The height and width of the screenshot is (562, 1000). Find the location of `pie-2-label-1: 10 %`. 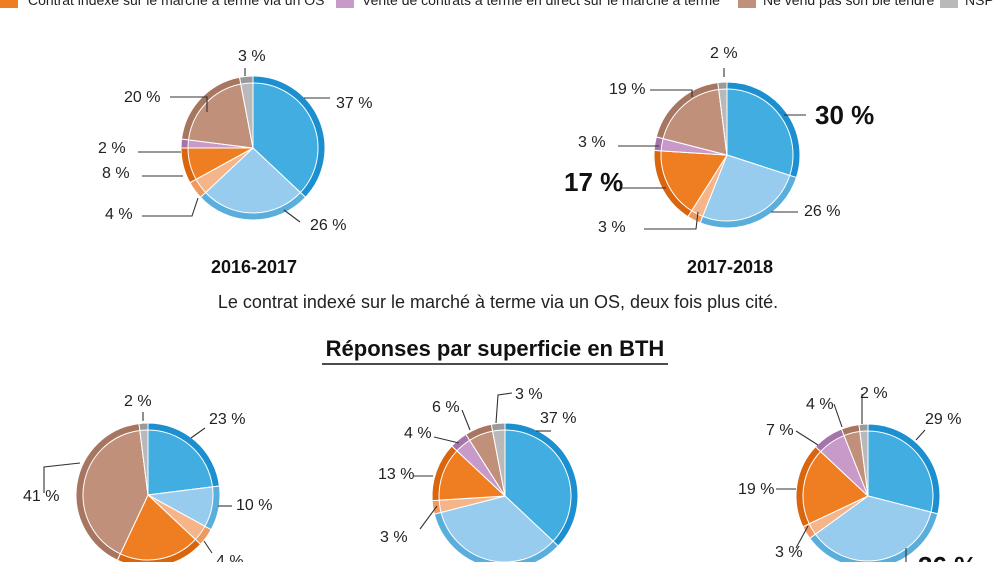

pie-2-label-1: 10 % is located at coordinates (254, 505).